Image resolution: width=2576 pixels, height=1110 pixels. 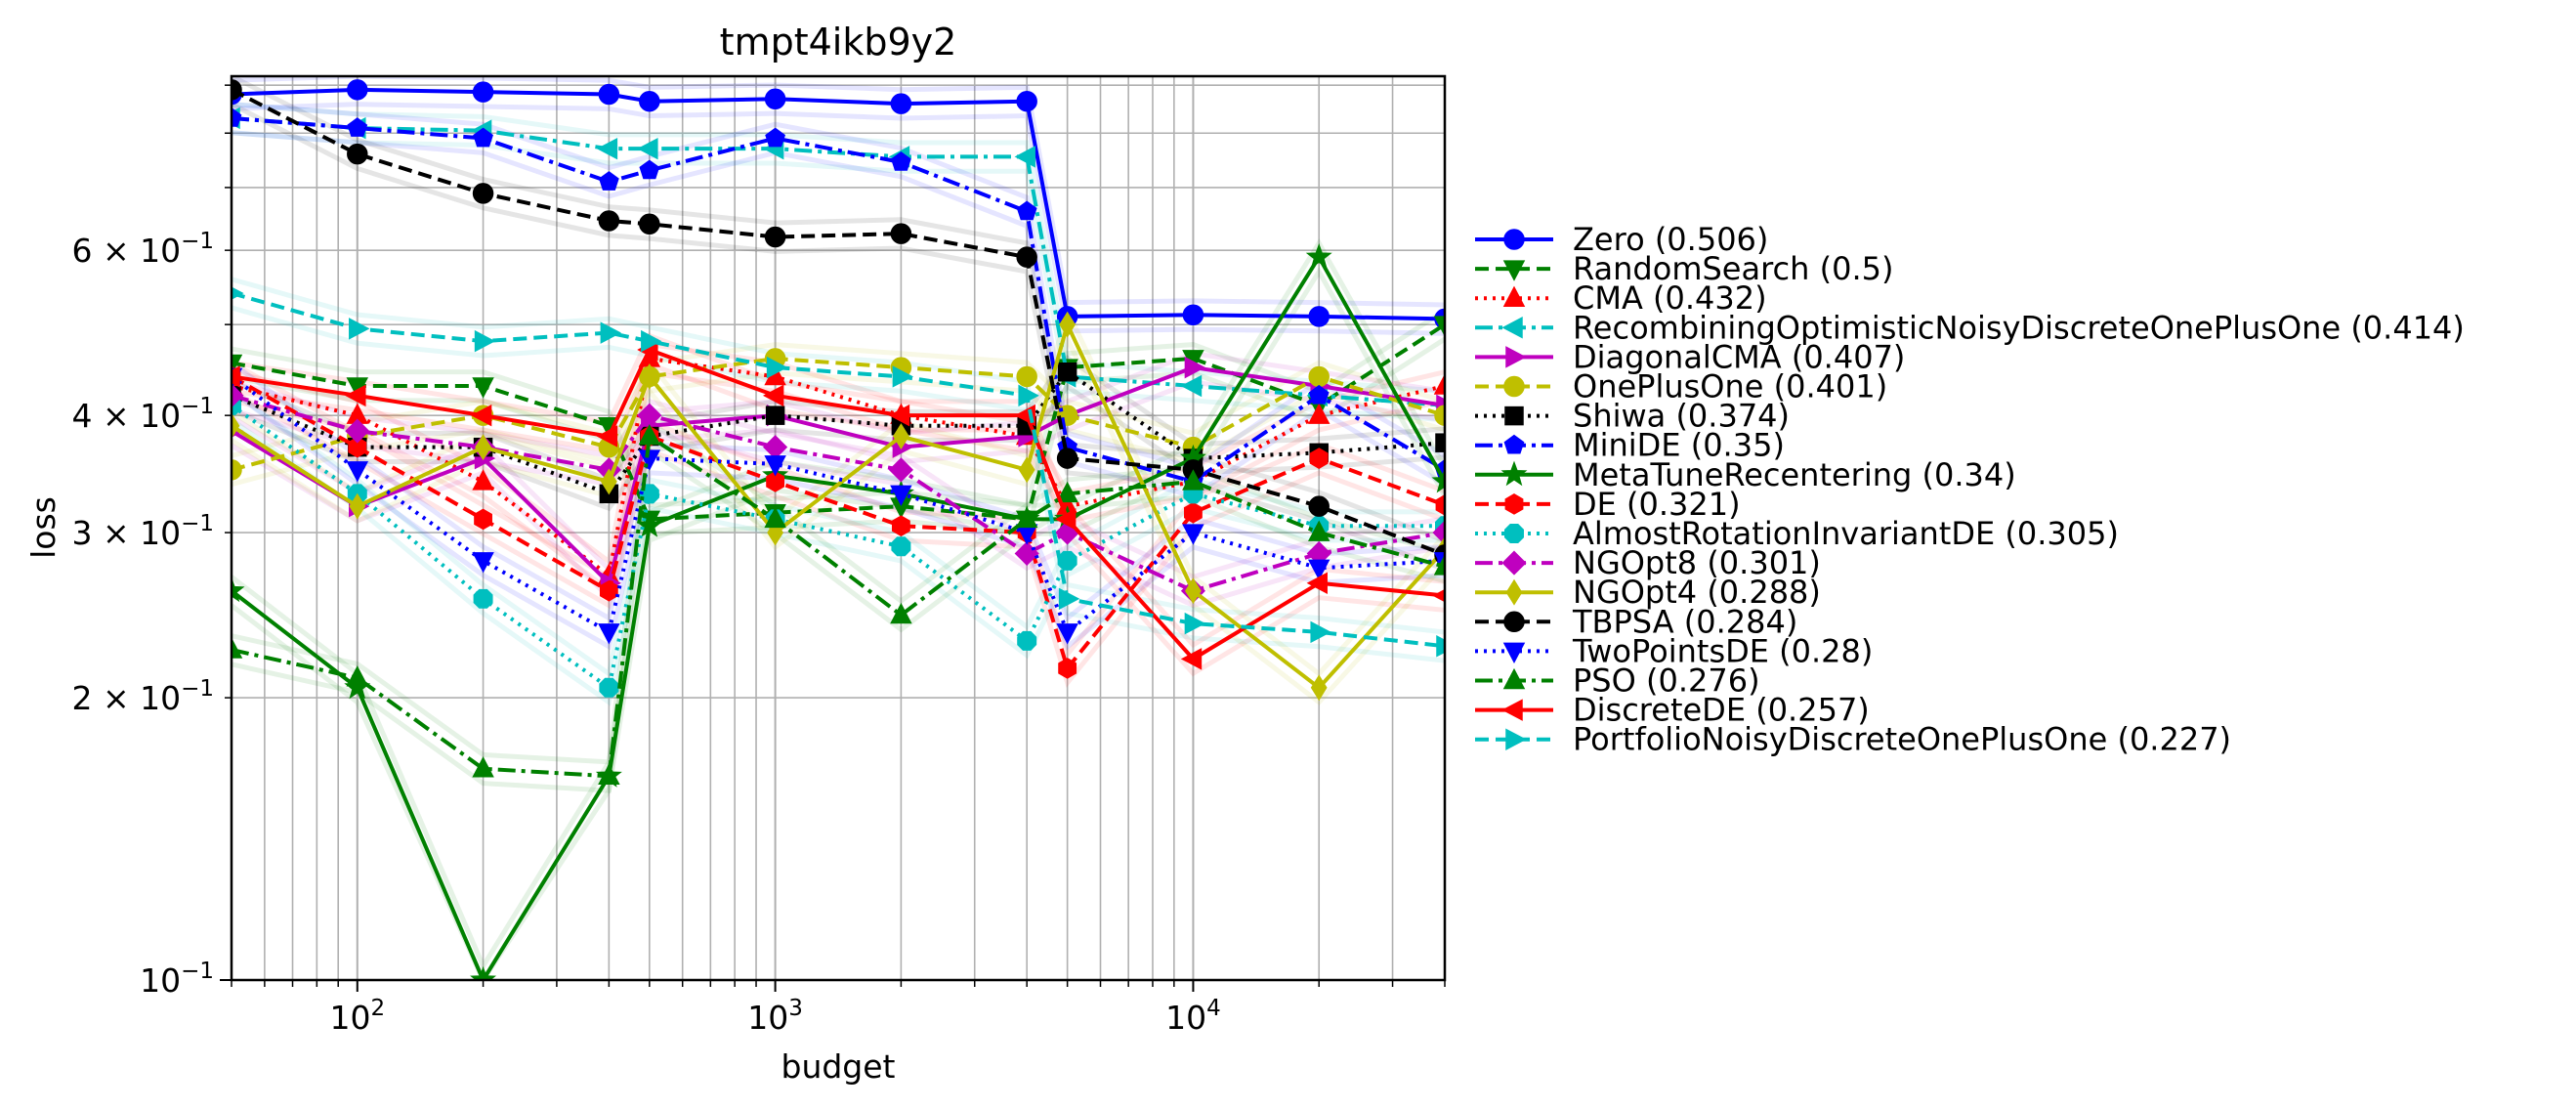 What do you see at coordinates (1794, 474) in the screenshot?
I see `legend-label: MetaTuneRecentering (0.34)` at bounding box center [1794, 474].